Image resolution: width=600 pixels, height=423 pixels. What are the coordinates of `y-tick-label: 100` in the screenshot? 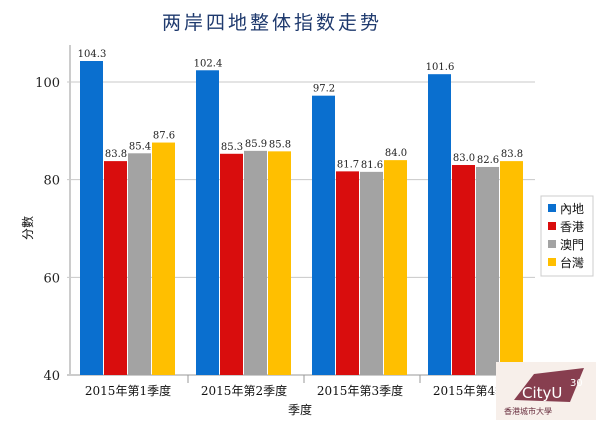 It's located at (47, 83).